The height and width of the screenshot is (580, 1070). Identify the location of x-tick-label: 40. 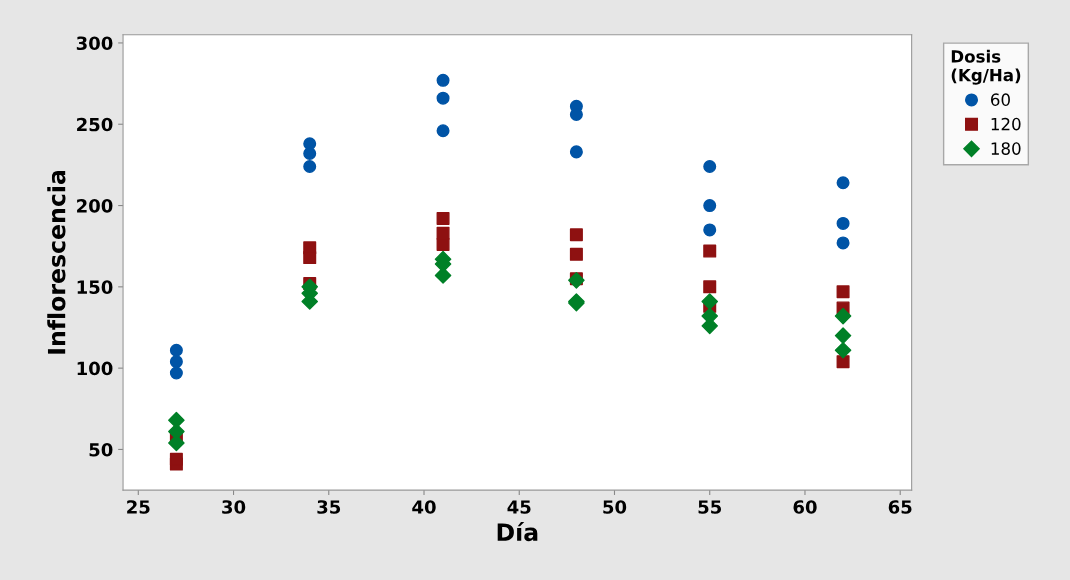
(424, 507).